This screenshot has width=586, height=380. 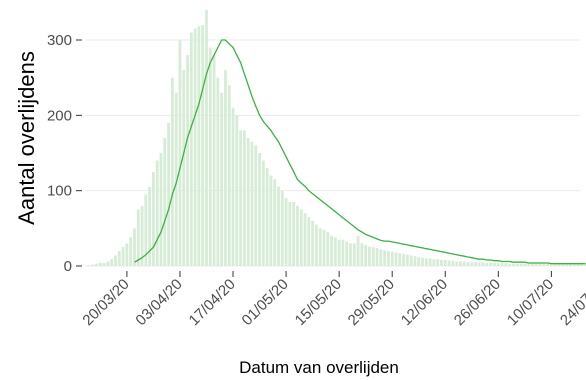 What do you see at coordinates (64, 153) in the screenshot?
I see `y-ticks: 0 100 200 300` at bounding box center [64, 153].